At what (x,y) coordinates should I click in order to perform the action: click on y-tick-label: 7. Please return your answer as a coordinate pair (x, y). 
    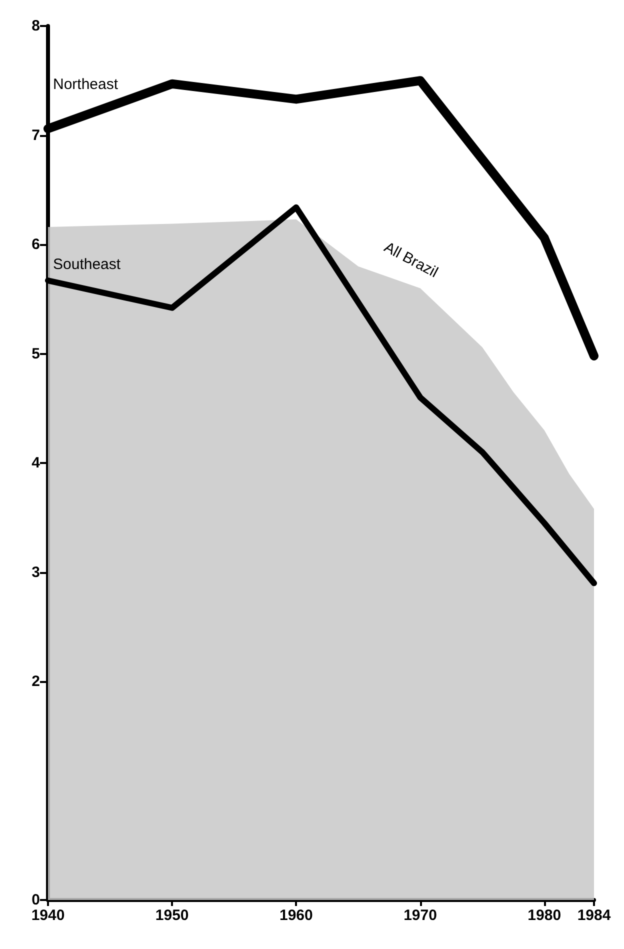
    Looking at the image, I should click on (36, 135).